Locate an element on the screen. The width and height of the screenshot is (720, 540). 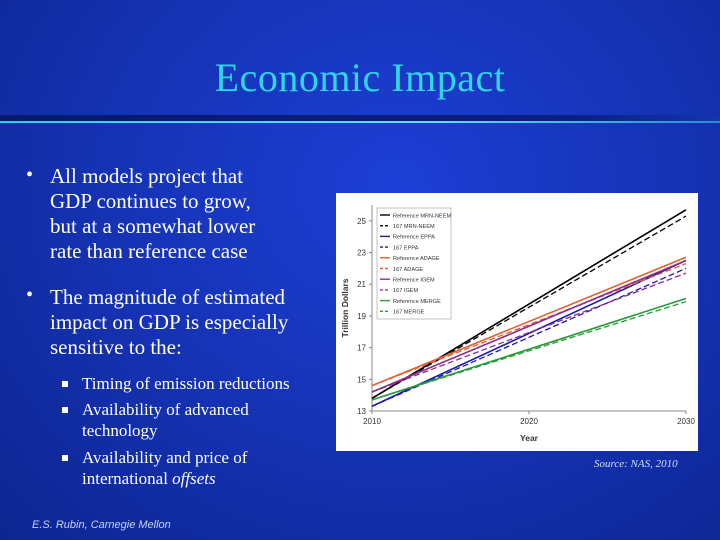
legend-label: 167 IGEM is located at coordinates (406, 291).